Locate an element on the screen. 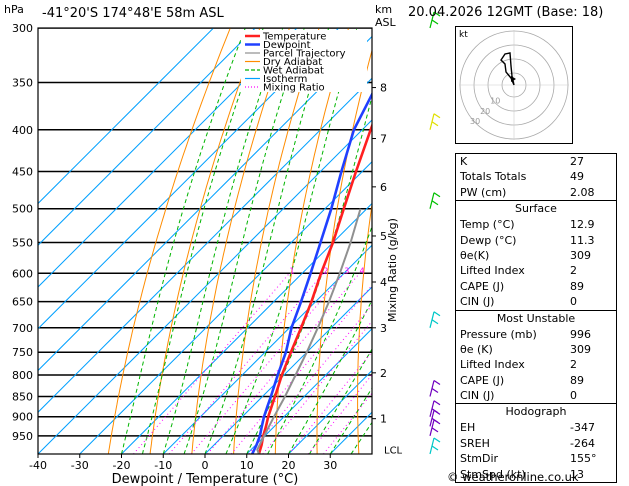  km-tick-label: 2 is located at coordinates (383, 373).